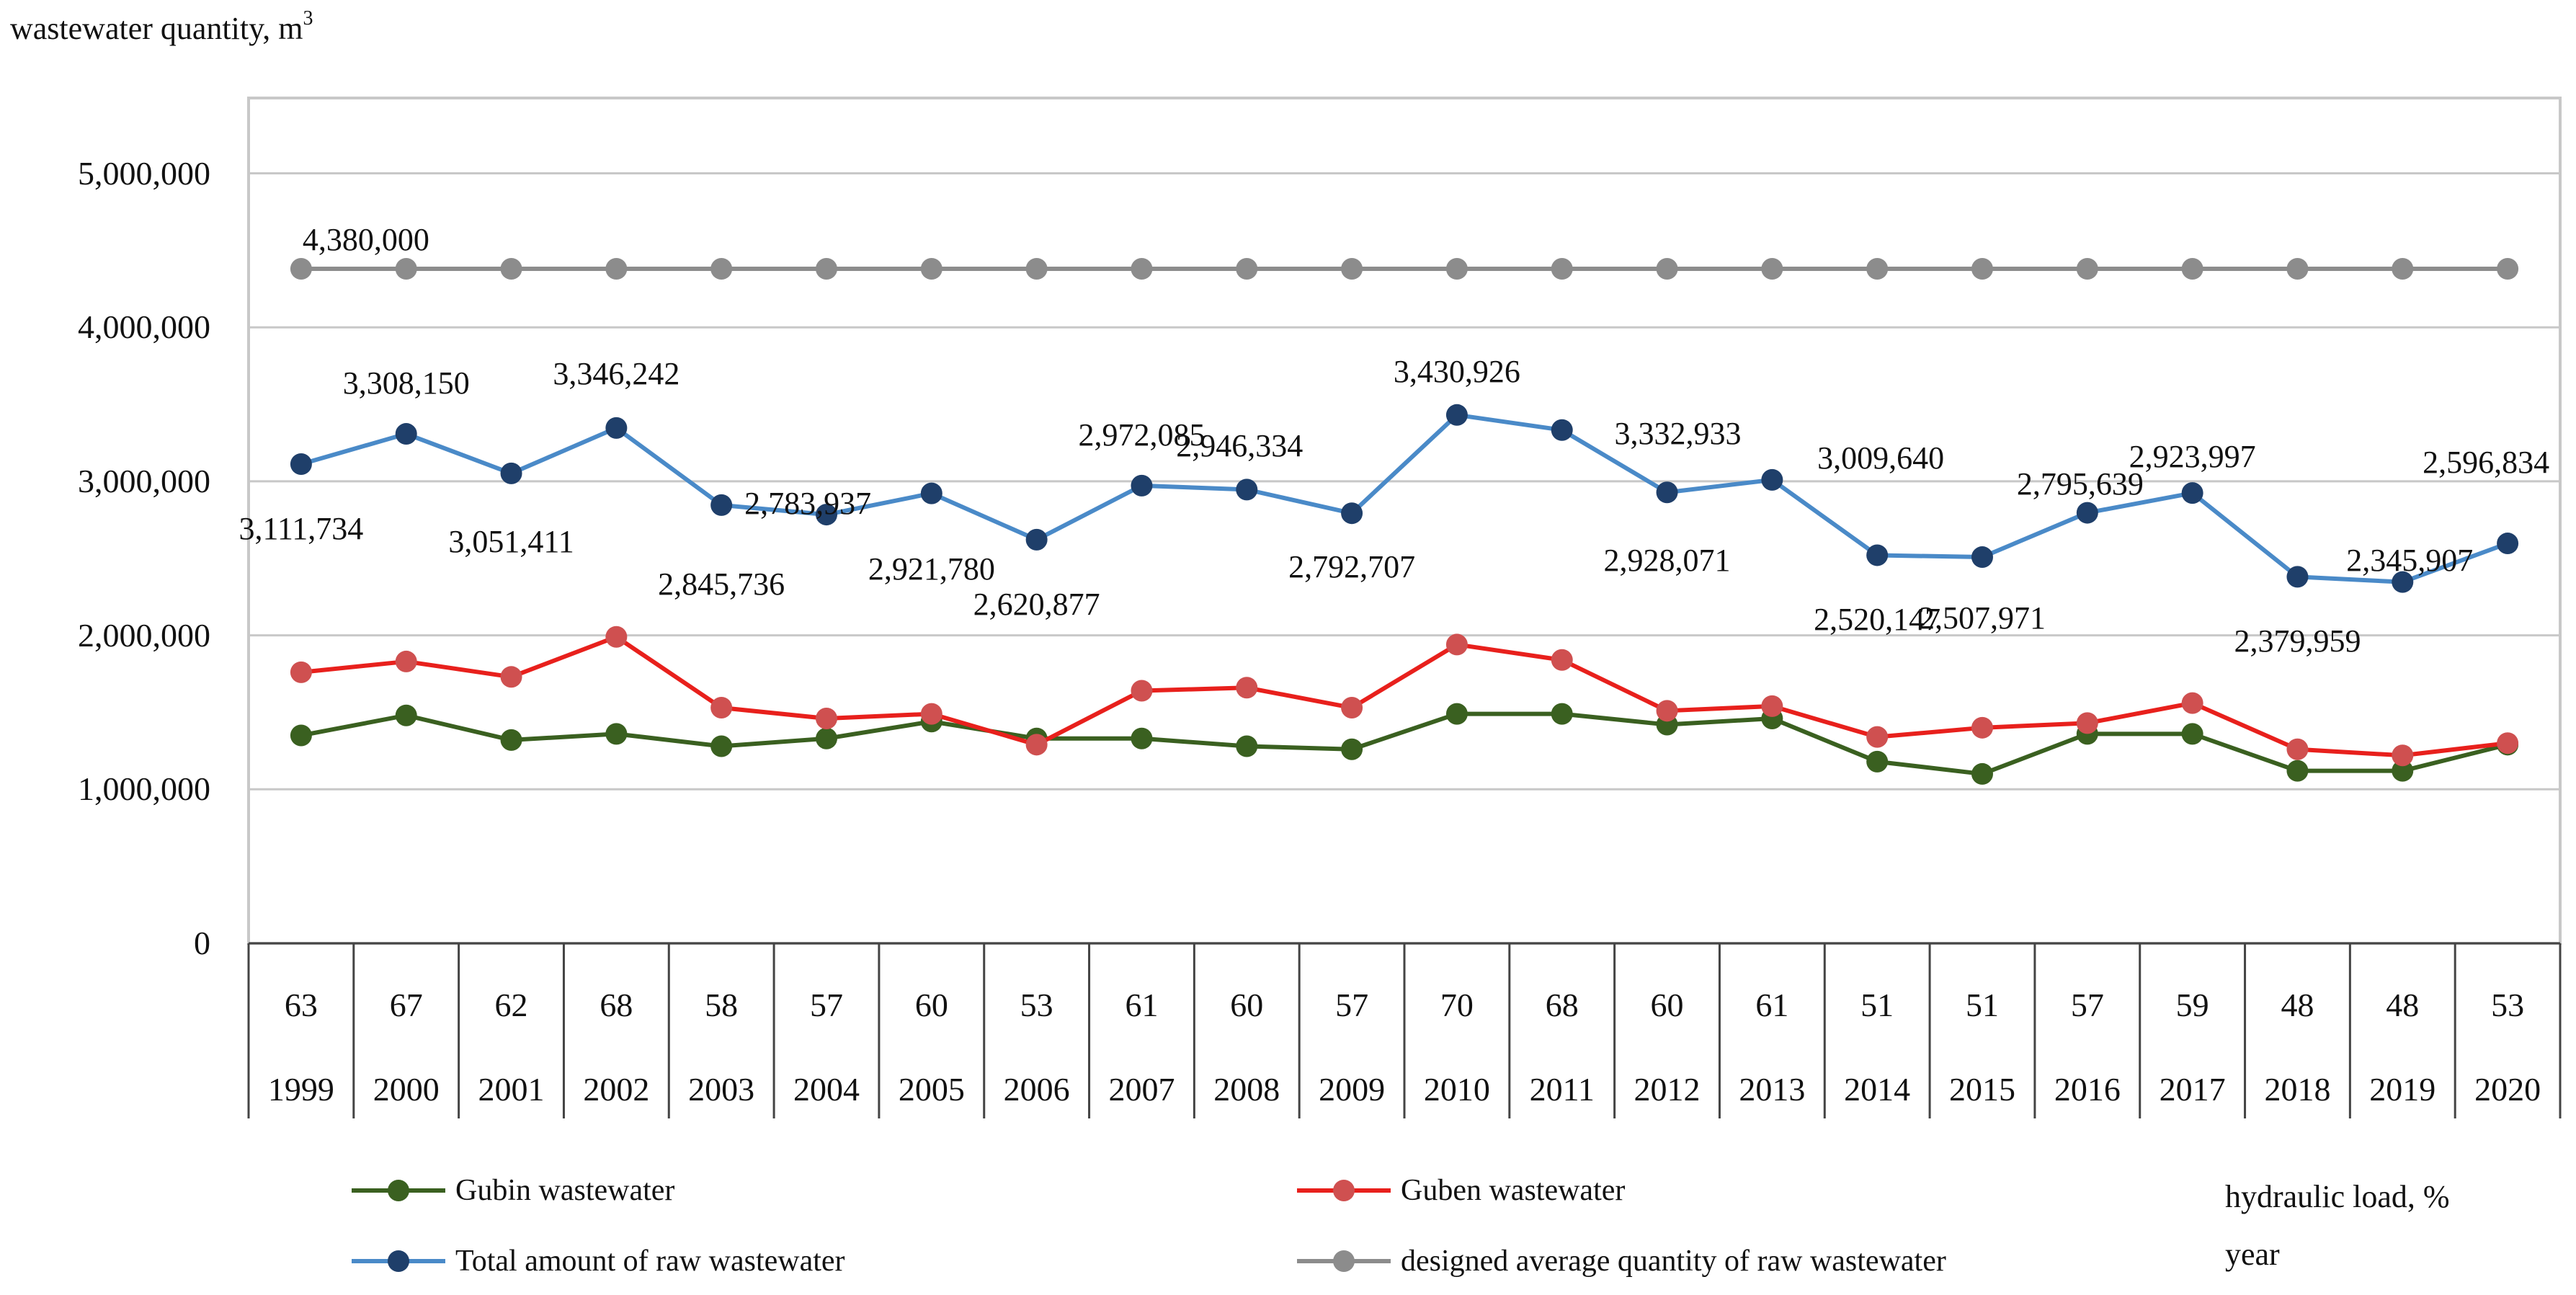 The width and height of the screenshot is (2576, 1295). I want to click on hydraulic-load-cell: 51, so click(1877, 1005).